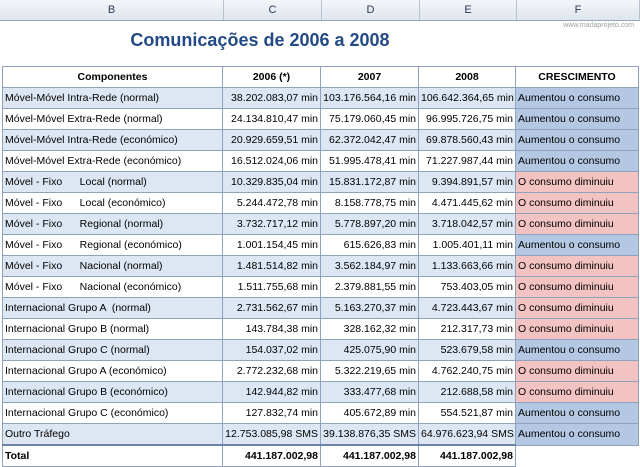  What do you see at coordinates (112, 392) in the screenshot?
I see `cell-componente: Internacional Grupo B (económico)` at bounding box center [112, 392].